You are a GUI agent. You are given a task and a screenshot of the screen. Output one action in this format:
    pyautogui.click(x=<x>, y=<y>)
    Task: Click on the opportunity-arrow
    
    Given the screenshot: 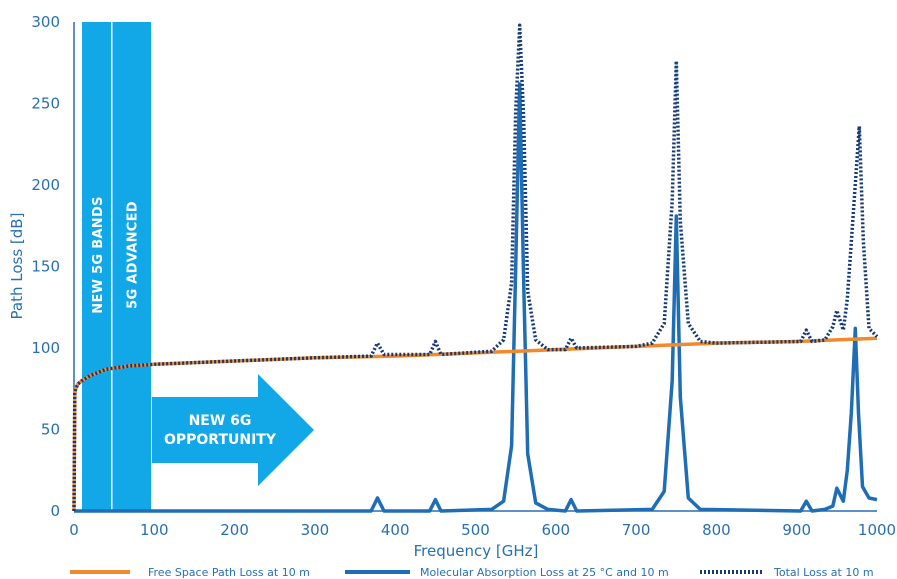 What is the action you would take?
    pyautogui.click(x=233, y=430)
    